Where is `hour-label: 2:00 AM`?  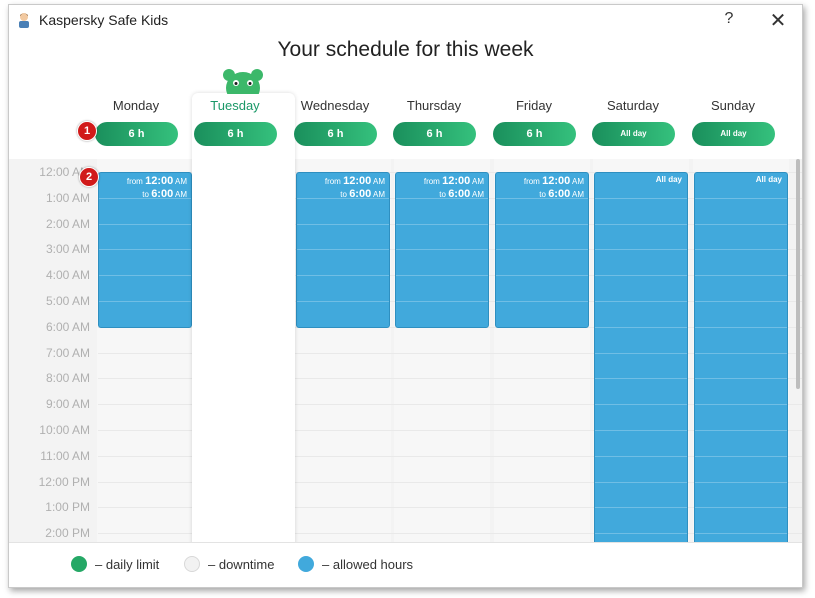
hour-label: 2:00 AM is located at coordinates (67, 223).